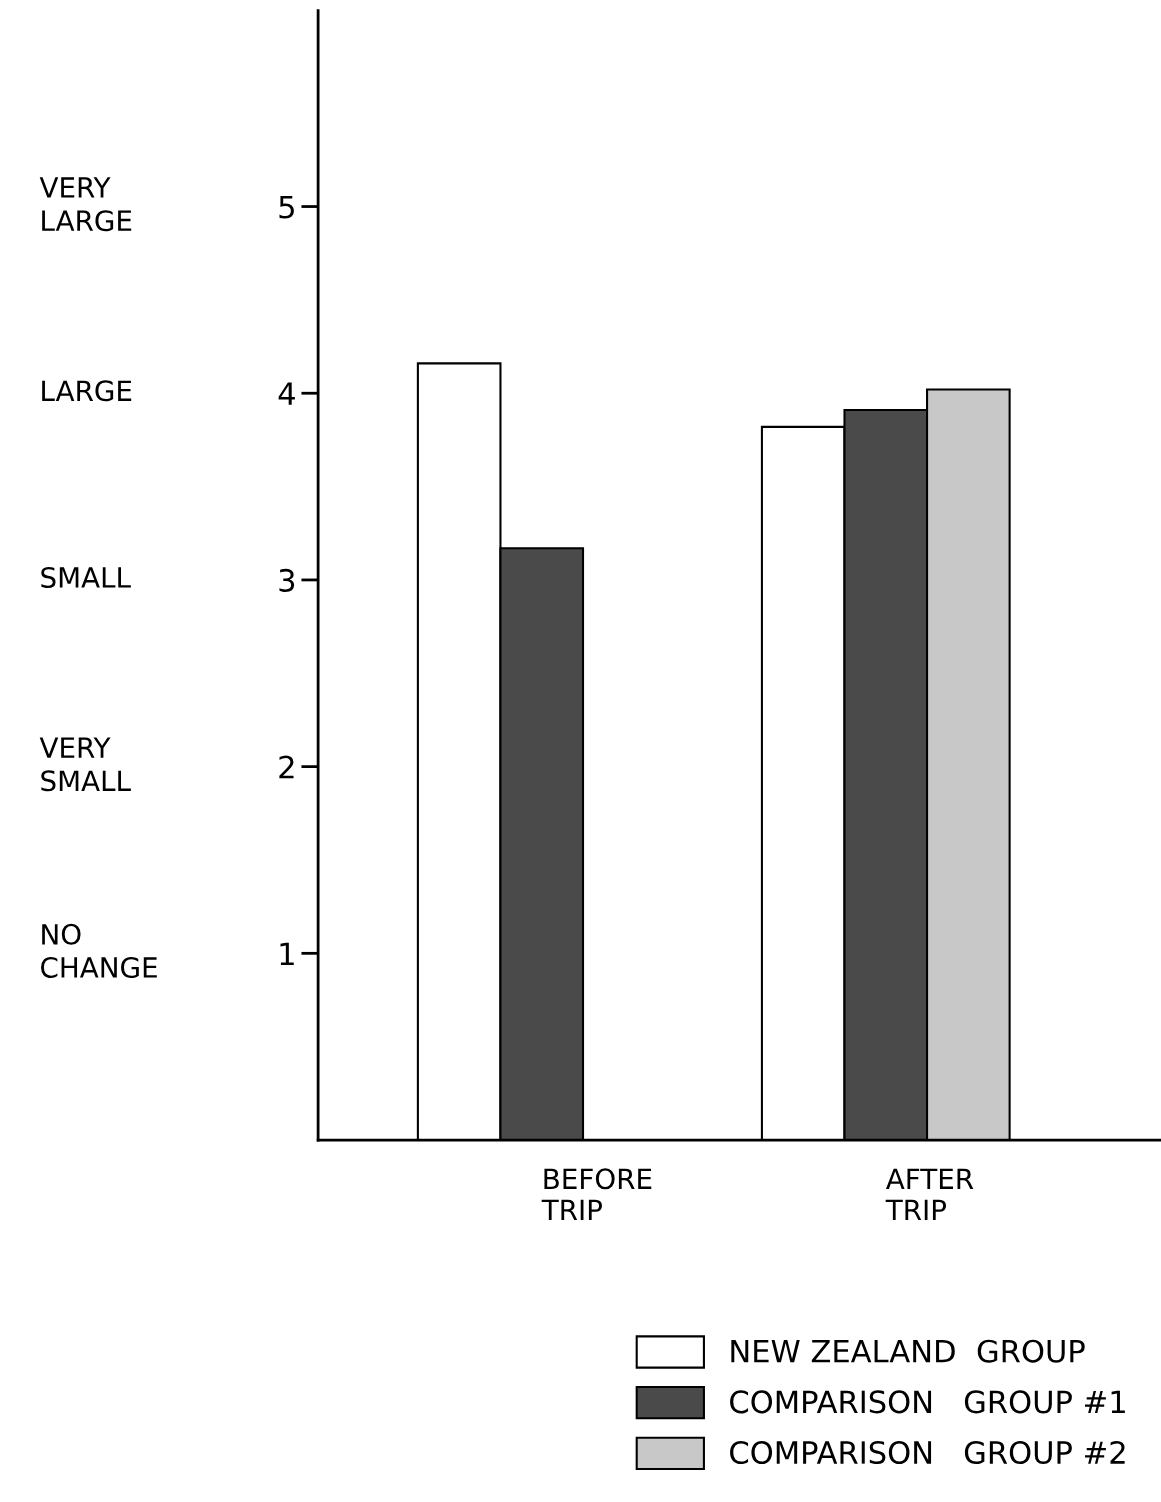 Image resolution: width=1161 pixels, height=1502 pixels. I want to click on text: SMALL, so click(86, 577).